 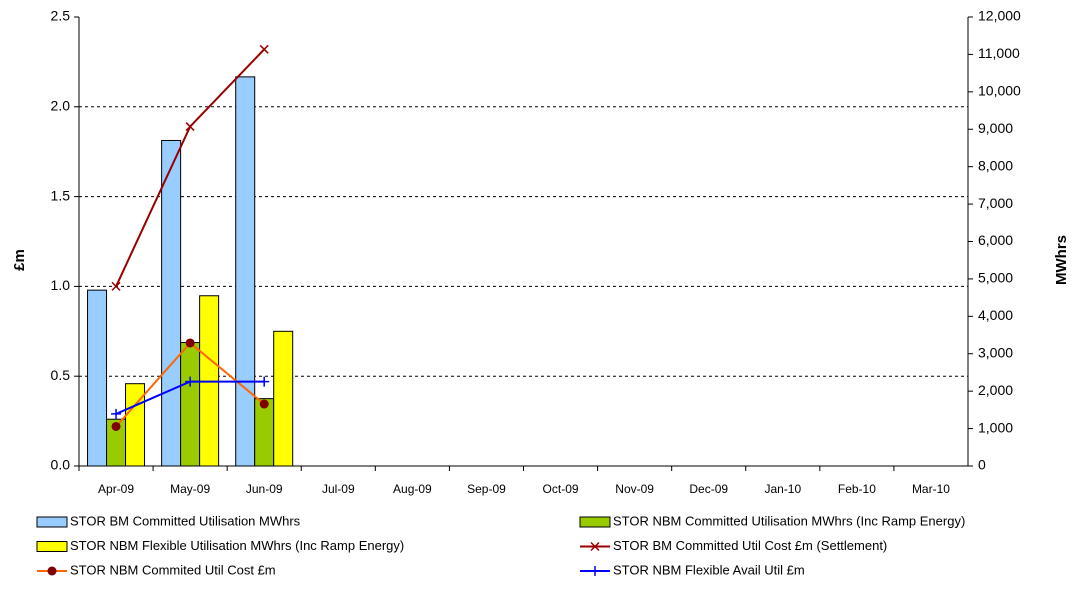 I want to click on y2-tick-label: 4,000, so click(x=995, y=315).